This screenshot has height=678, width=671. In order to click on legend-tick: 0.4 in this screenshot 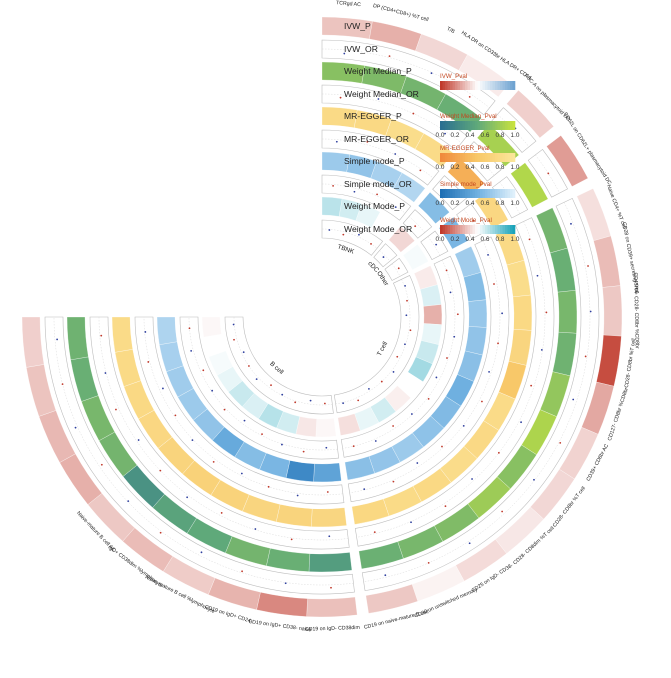, I will do `click(470, 167)`.